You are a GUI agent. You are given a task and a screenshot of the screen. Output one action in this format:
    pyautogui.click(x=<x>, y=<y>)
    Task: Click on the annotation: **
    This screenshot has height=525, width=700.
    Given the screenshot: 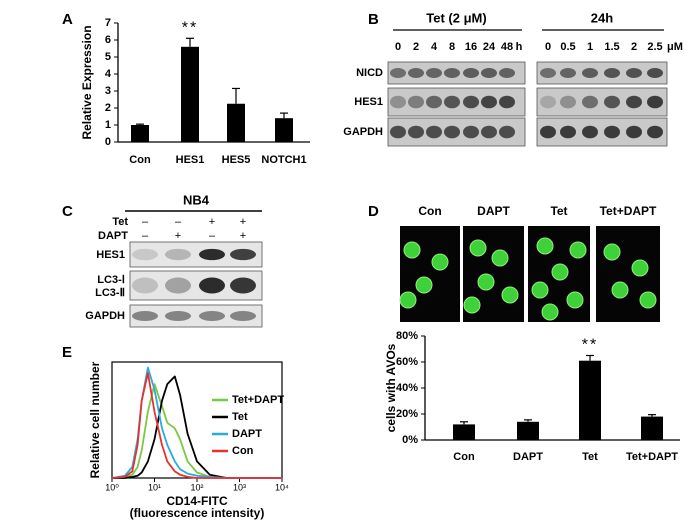 What is the action you would take?
    pyautogui.click(x=590, y=345)
    